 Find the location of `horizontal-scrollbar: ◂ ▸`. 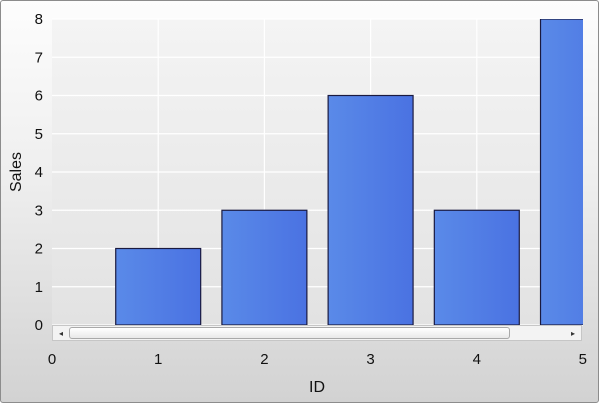

horizontal-scrollbar: ◂ ▸ is located at coordinates (317, 333).